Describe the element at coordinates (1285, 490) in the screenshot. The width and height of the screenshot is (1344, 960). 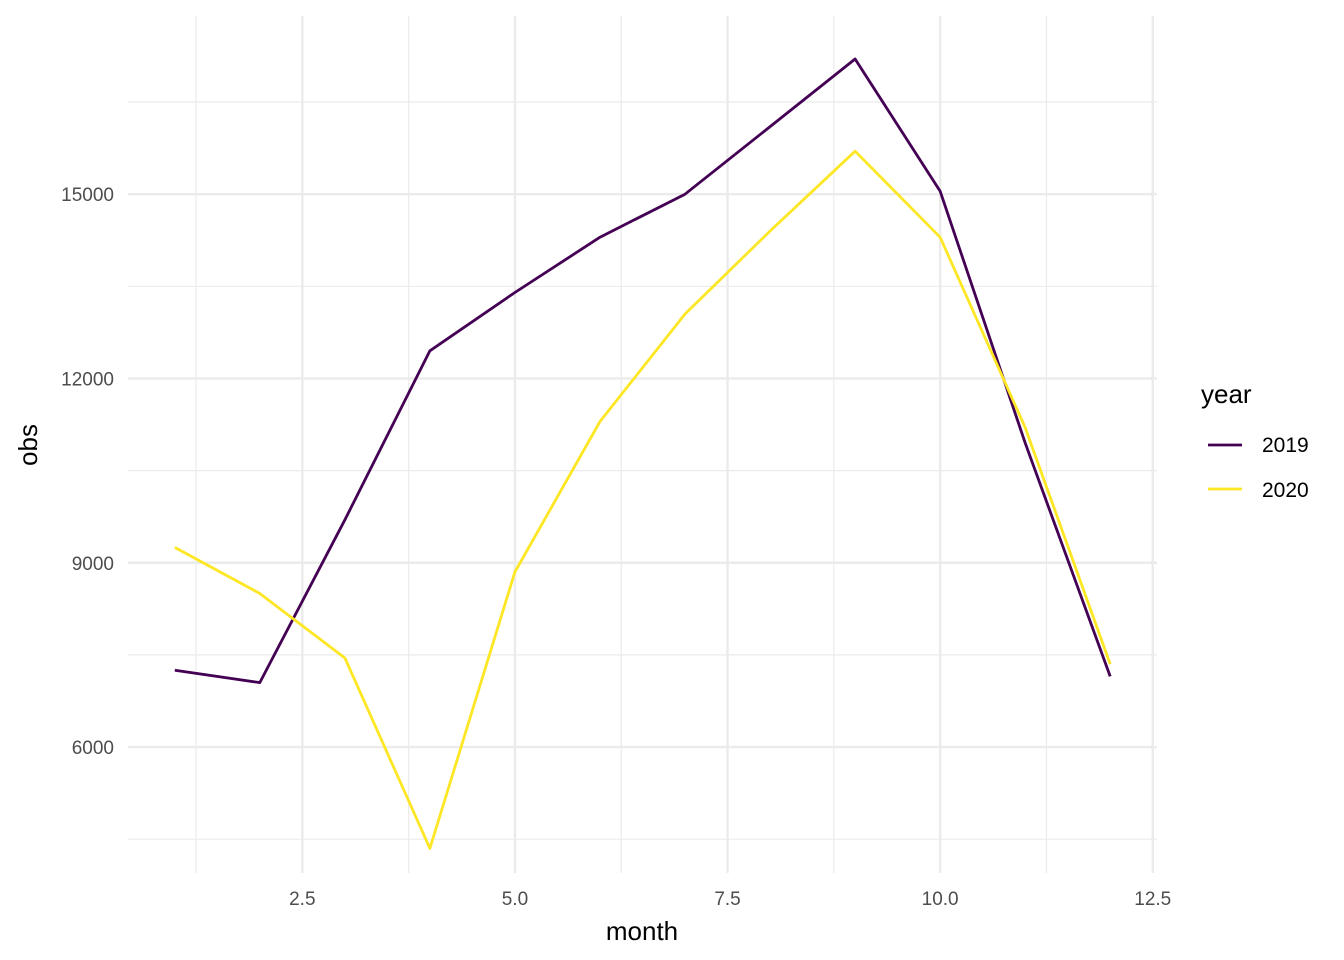
I see `legend-label-2020: 2020` at that location.